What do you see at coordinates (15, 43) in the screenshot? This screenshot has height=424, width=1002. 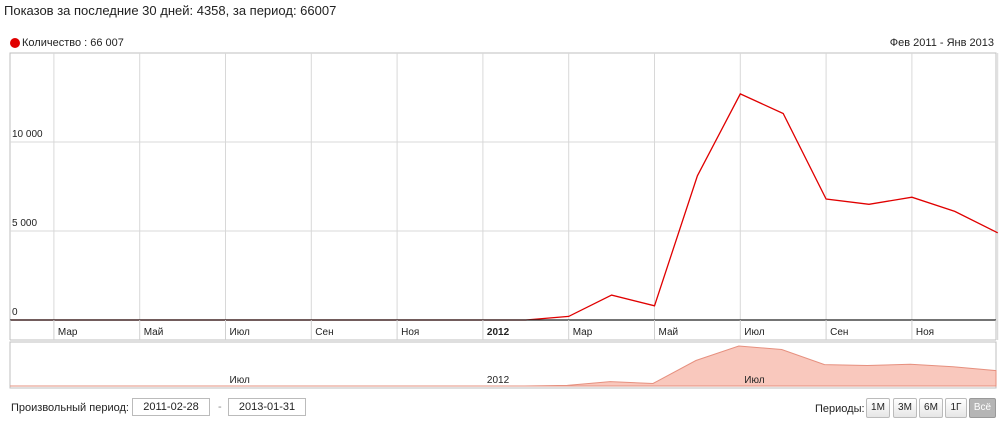 I see `legend-dot-icon` at bounding box center [15, 43].